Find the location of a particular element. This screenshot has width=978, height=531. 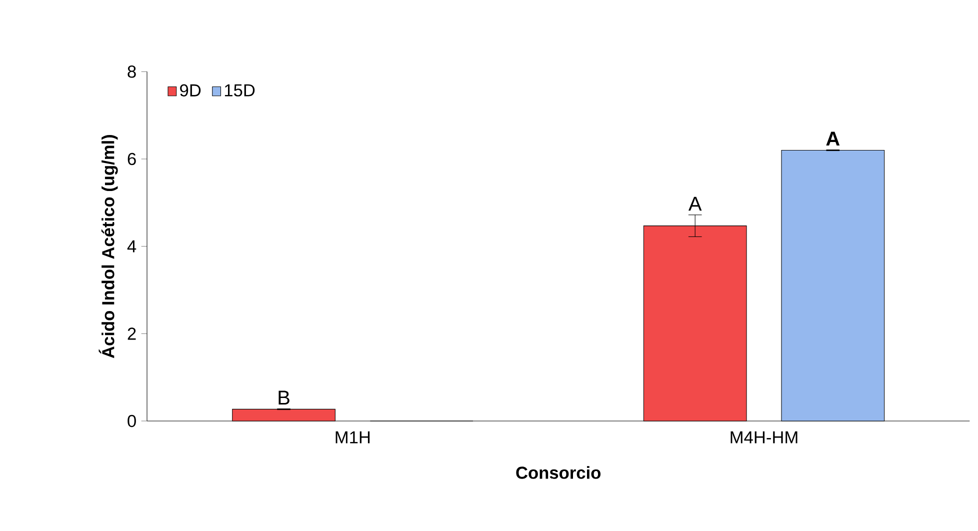

x-tick-label: M4H-HM is located at coordinates (764, 437).